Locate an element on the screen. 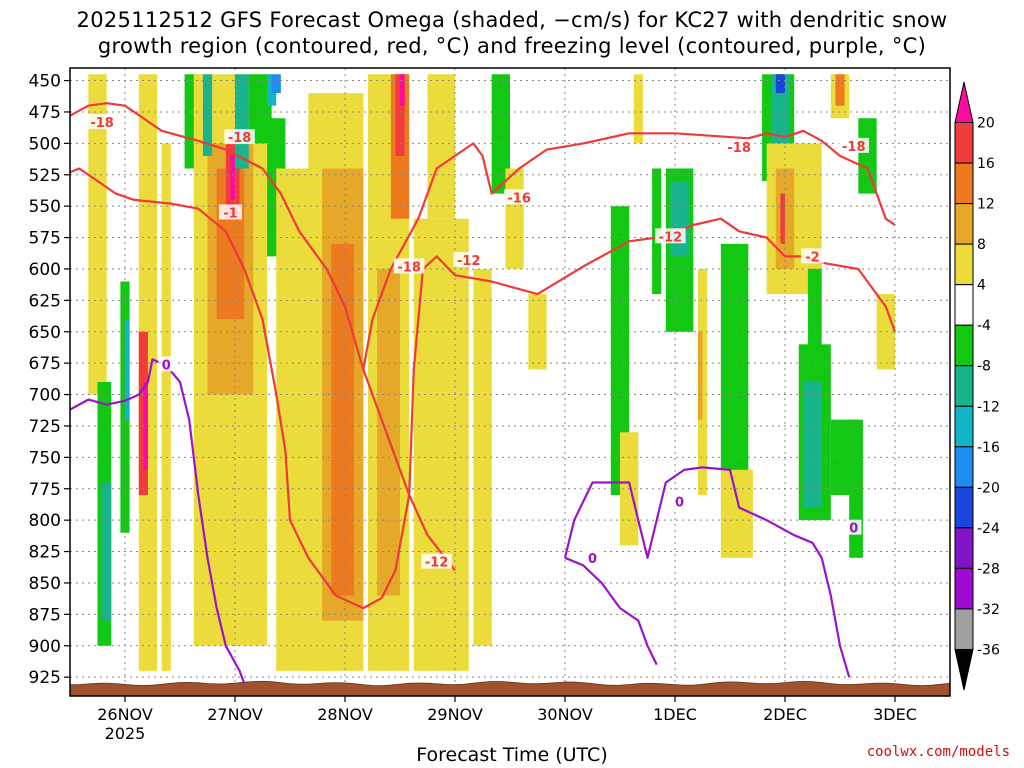 The width and height of the screenshot is (1024, 768). colorbar-label: -32 is located at coordinates (988, 610).